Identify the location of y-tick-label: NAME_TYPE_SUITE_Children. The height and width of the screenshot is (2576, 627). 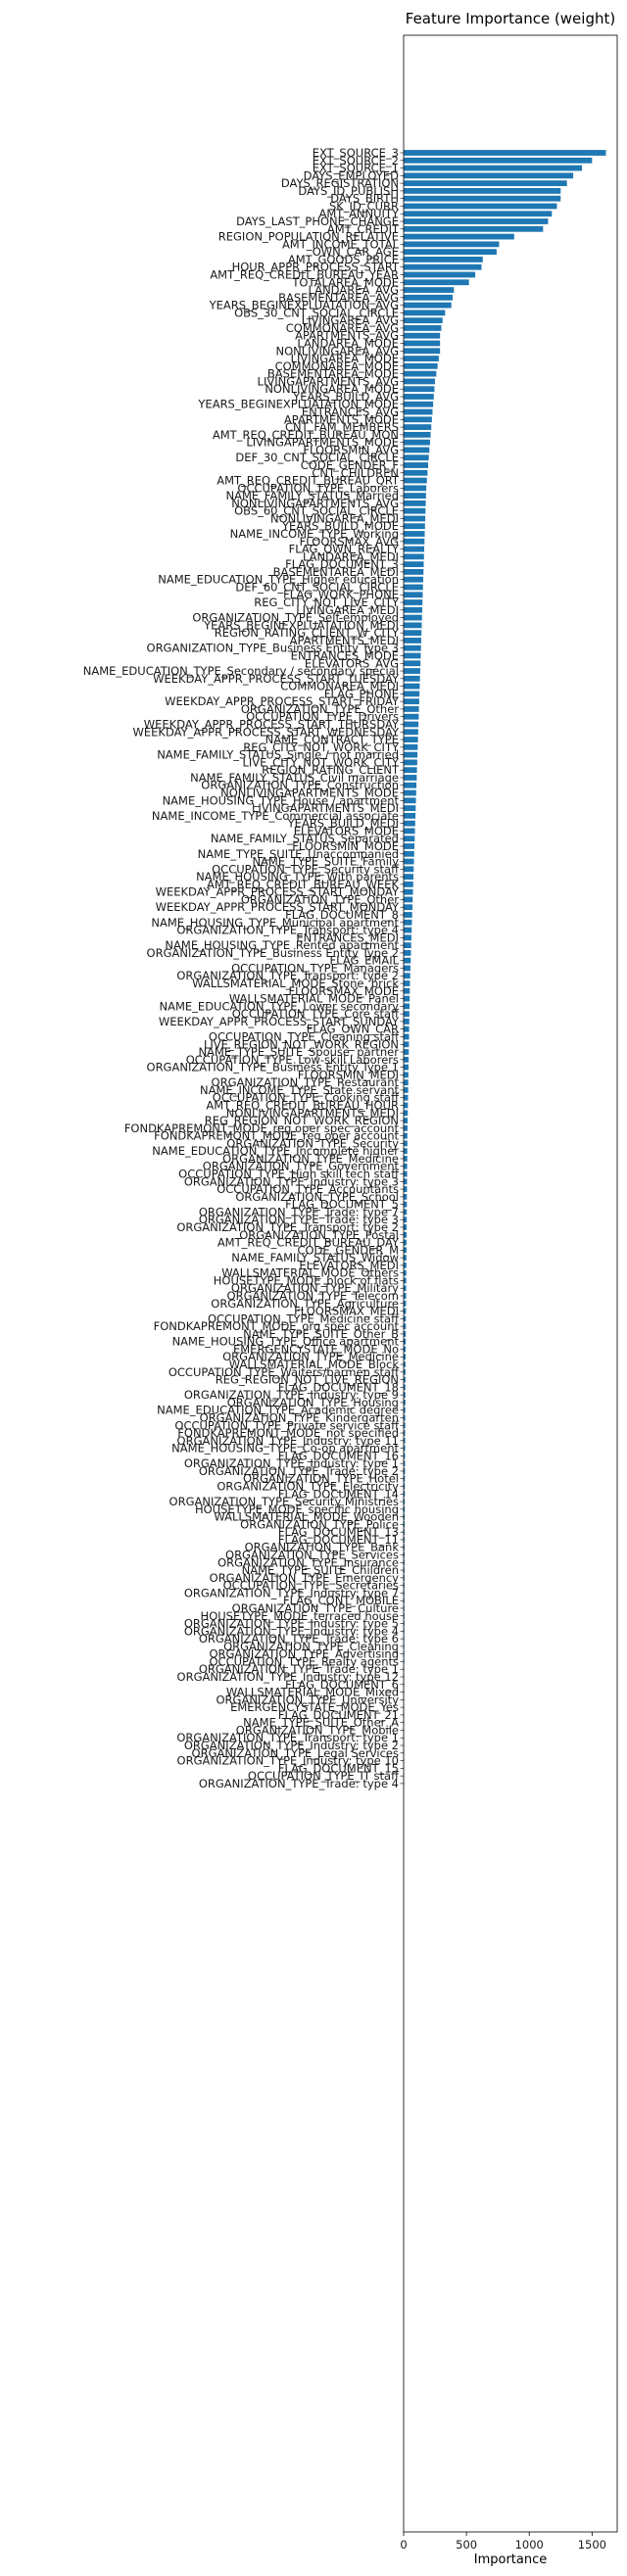
(320, 1570).